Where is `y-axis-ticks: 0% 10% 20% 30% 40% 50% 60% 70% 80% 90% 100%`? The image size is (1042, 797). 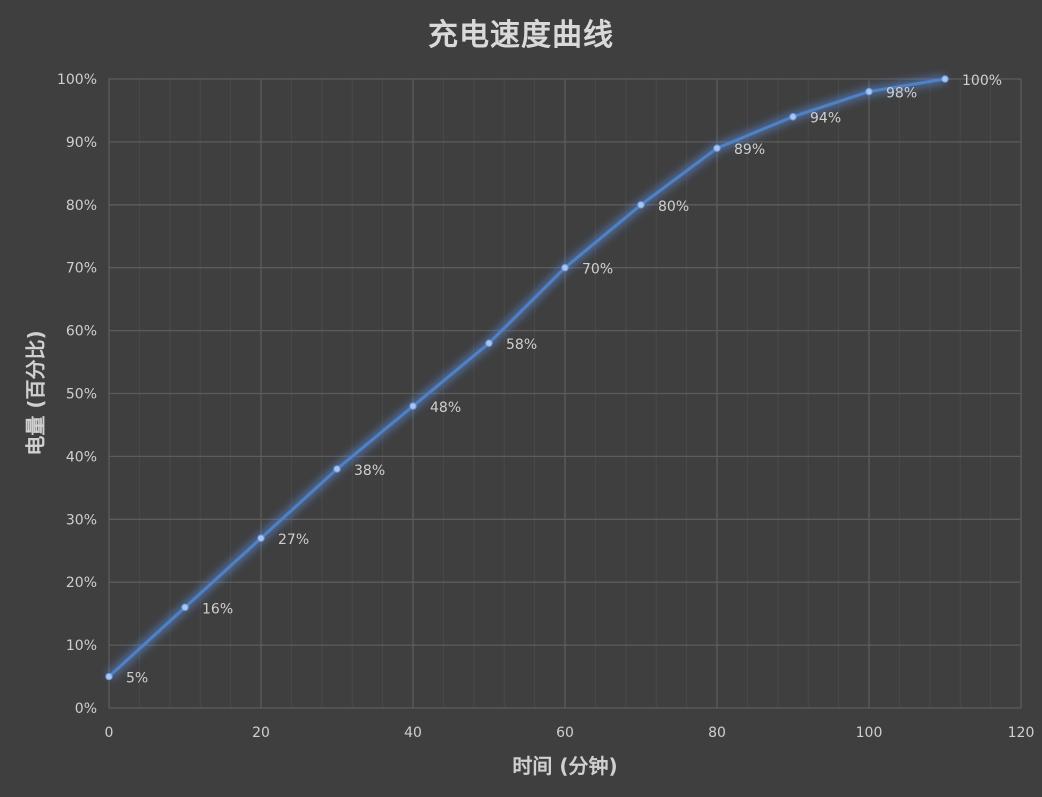
y-axis-ticks: 0% 10% 20% 30% 40% 50% 60% 70% 80% 90% 100% is located at coordinates (77, 394).